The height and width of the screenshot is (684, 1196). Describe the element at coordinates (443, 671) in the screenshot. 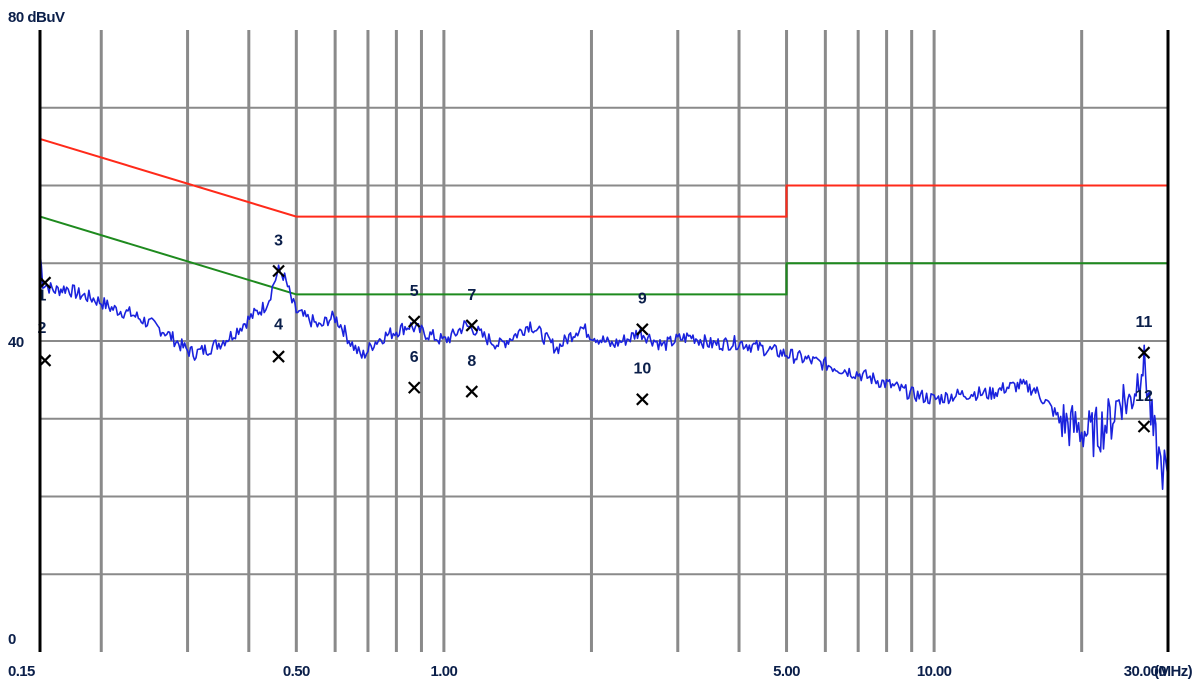

I see `x-tick-label: 1.00` at that location.